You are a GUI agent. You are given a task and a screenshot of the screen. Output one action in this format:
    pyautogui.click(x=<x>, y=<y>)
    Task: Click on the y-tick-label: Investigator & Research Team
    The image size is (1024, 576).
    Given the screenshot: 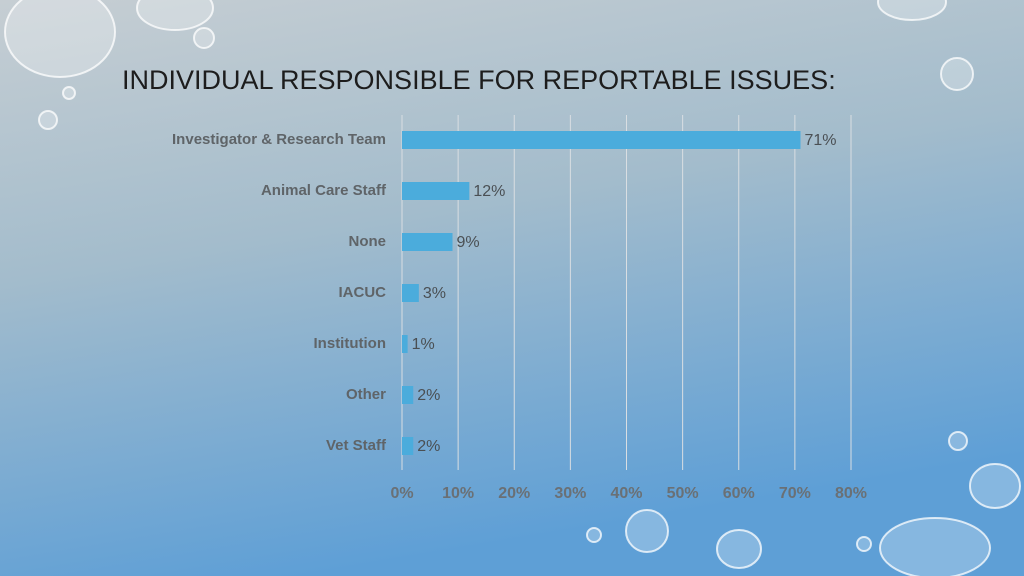 What is the action you would take?
    pyautogui.click(x=279, y=139)
    